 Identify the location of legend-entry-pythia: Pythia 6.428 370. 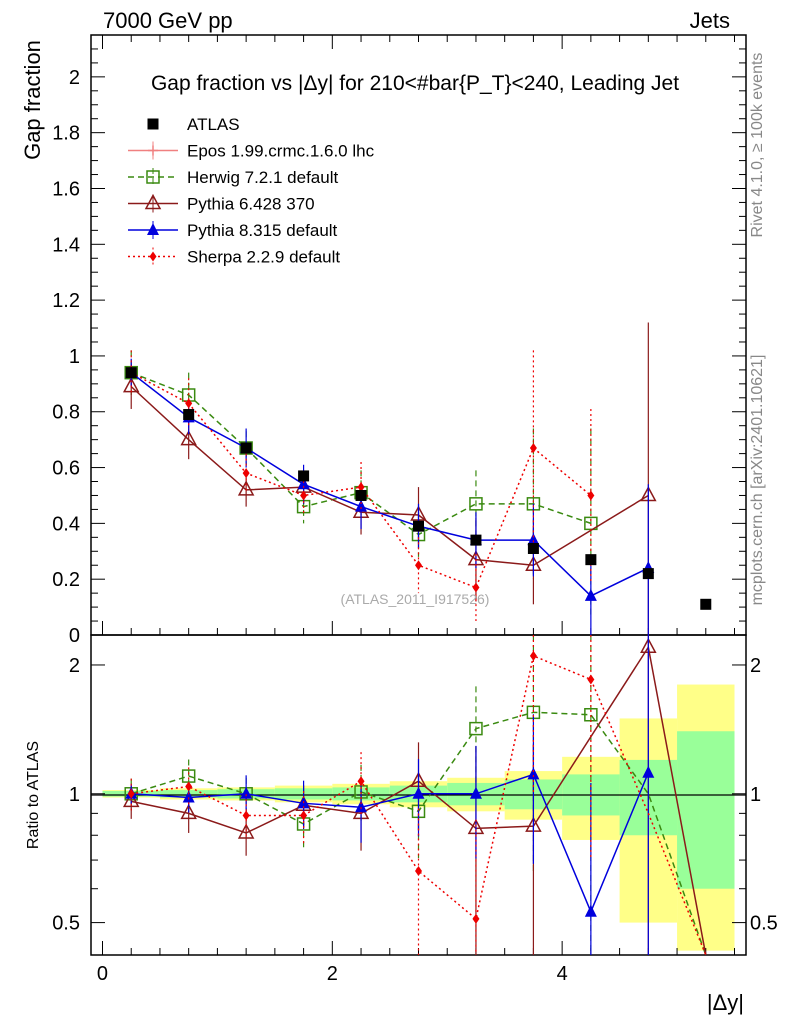
(221, 203).